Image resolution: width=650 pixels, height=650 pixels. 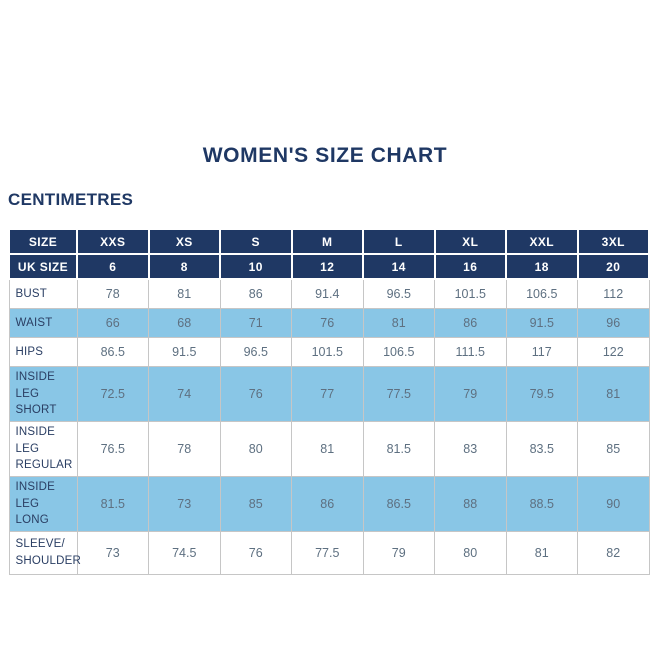 I want to click on value-cell: 88.5, so click(x=541, y=504).